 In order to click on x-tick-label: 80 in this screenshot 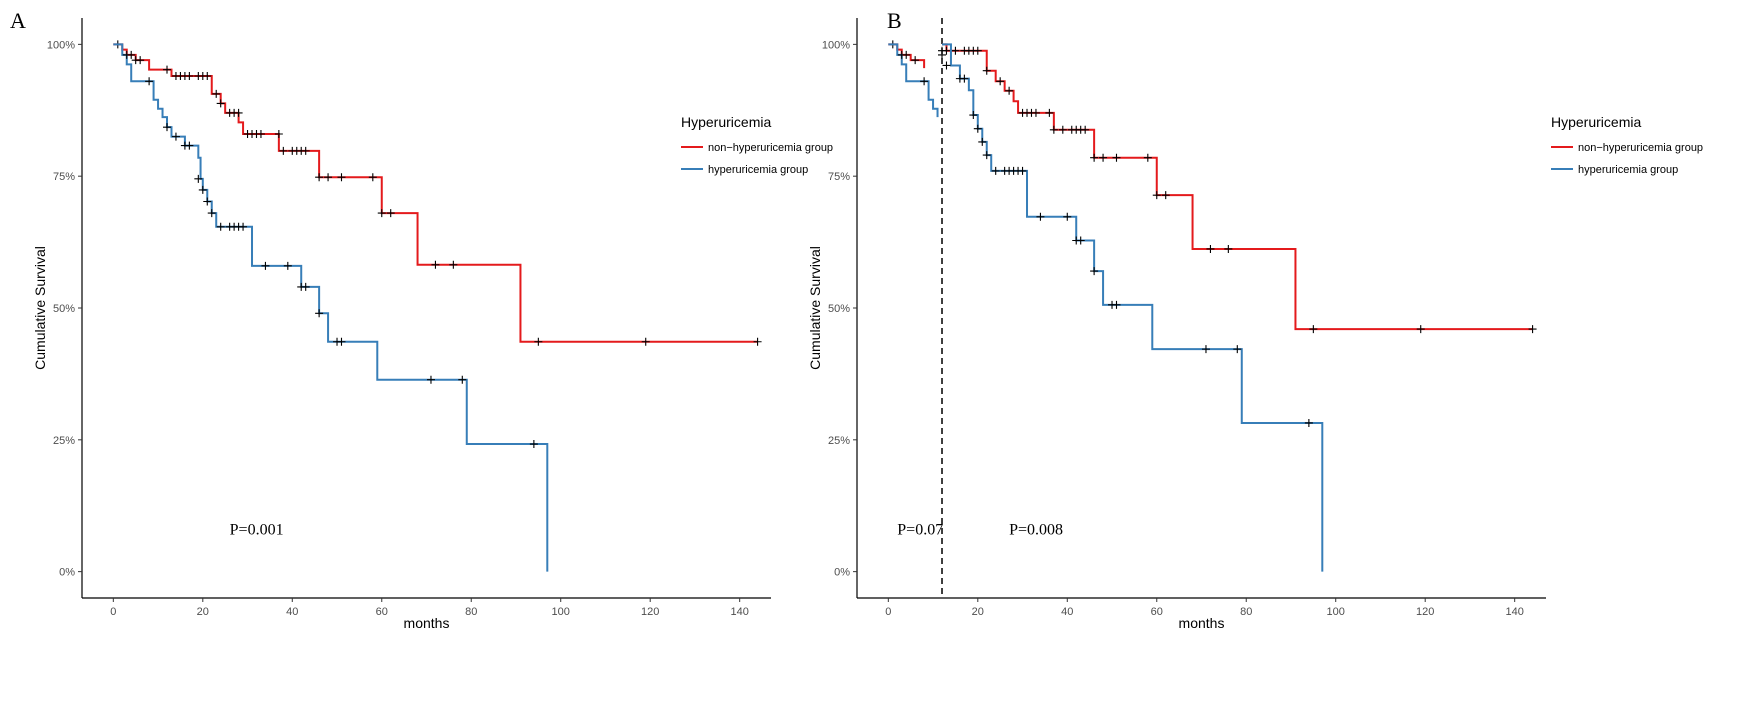, I will do `click(1246, 612)`.